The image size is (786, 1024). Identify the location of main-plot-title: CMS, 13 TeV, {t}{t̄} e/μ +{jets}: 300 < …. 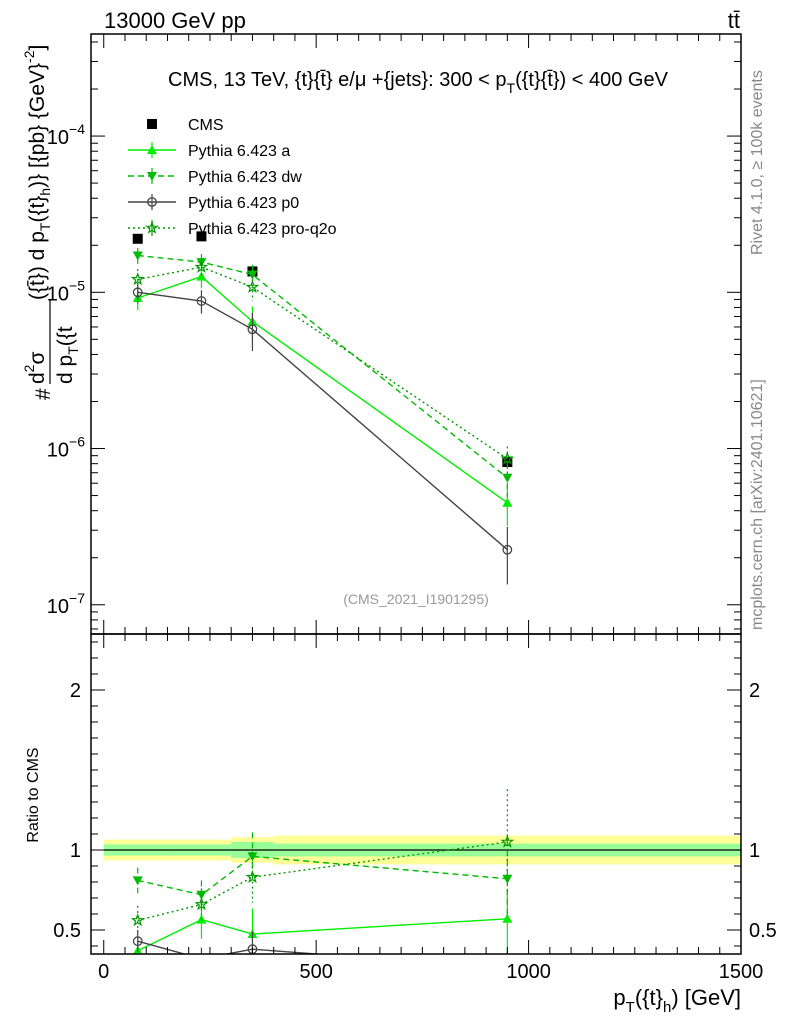
(418, 82).